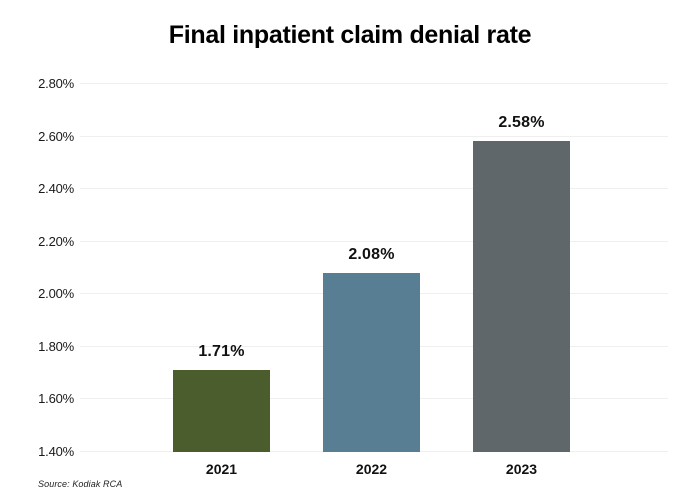 The image size is (700, 500). What do you see at coordinates (521, 469) in the screenshot?
I see `x-axis-tick-label: 2023` at bounding box center [521, 469].